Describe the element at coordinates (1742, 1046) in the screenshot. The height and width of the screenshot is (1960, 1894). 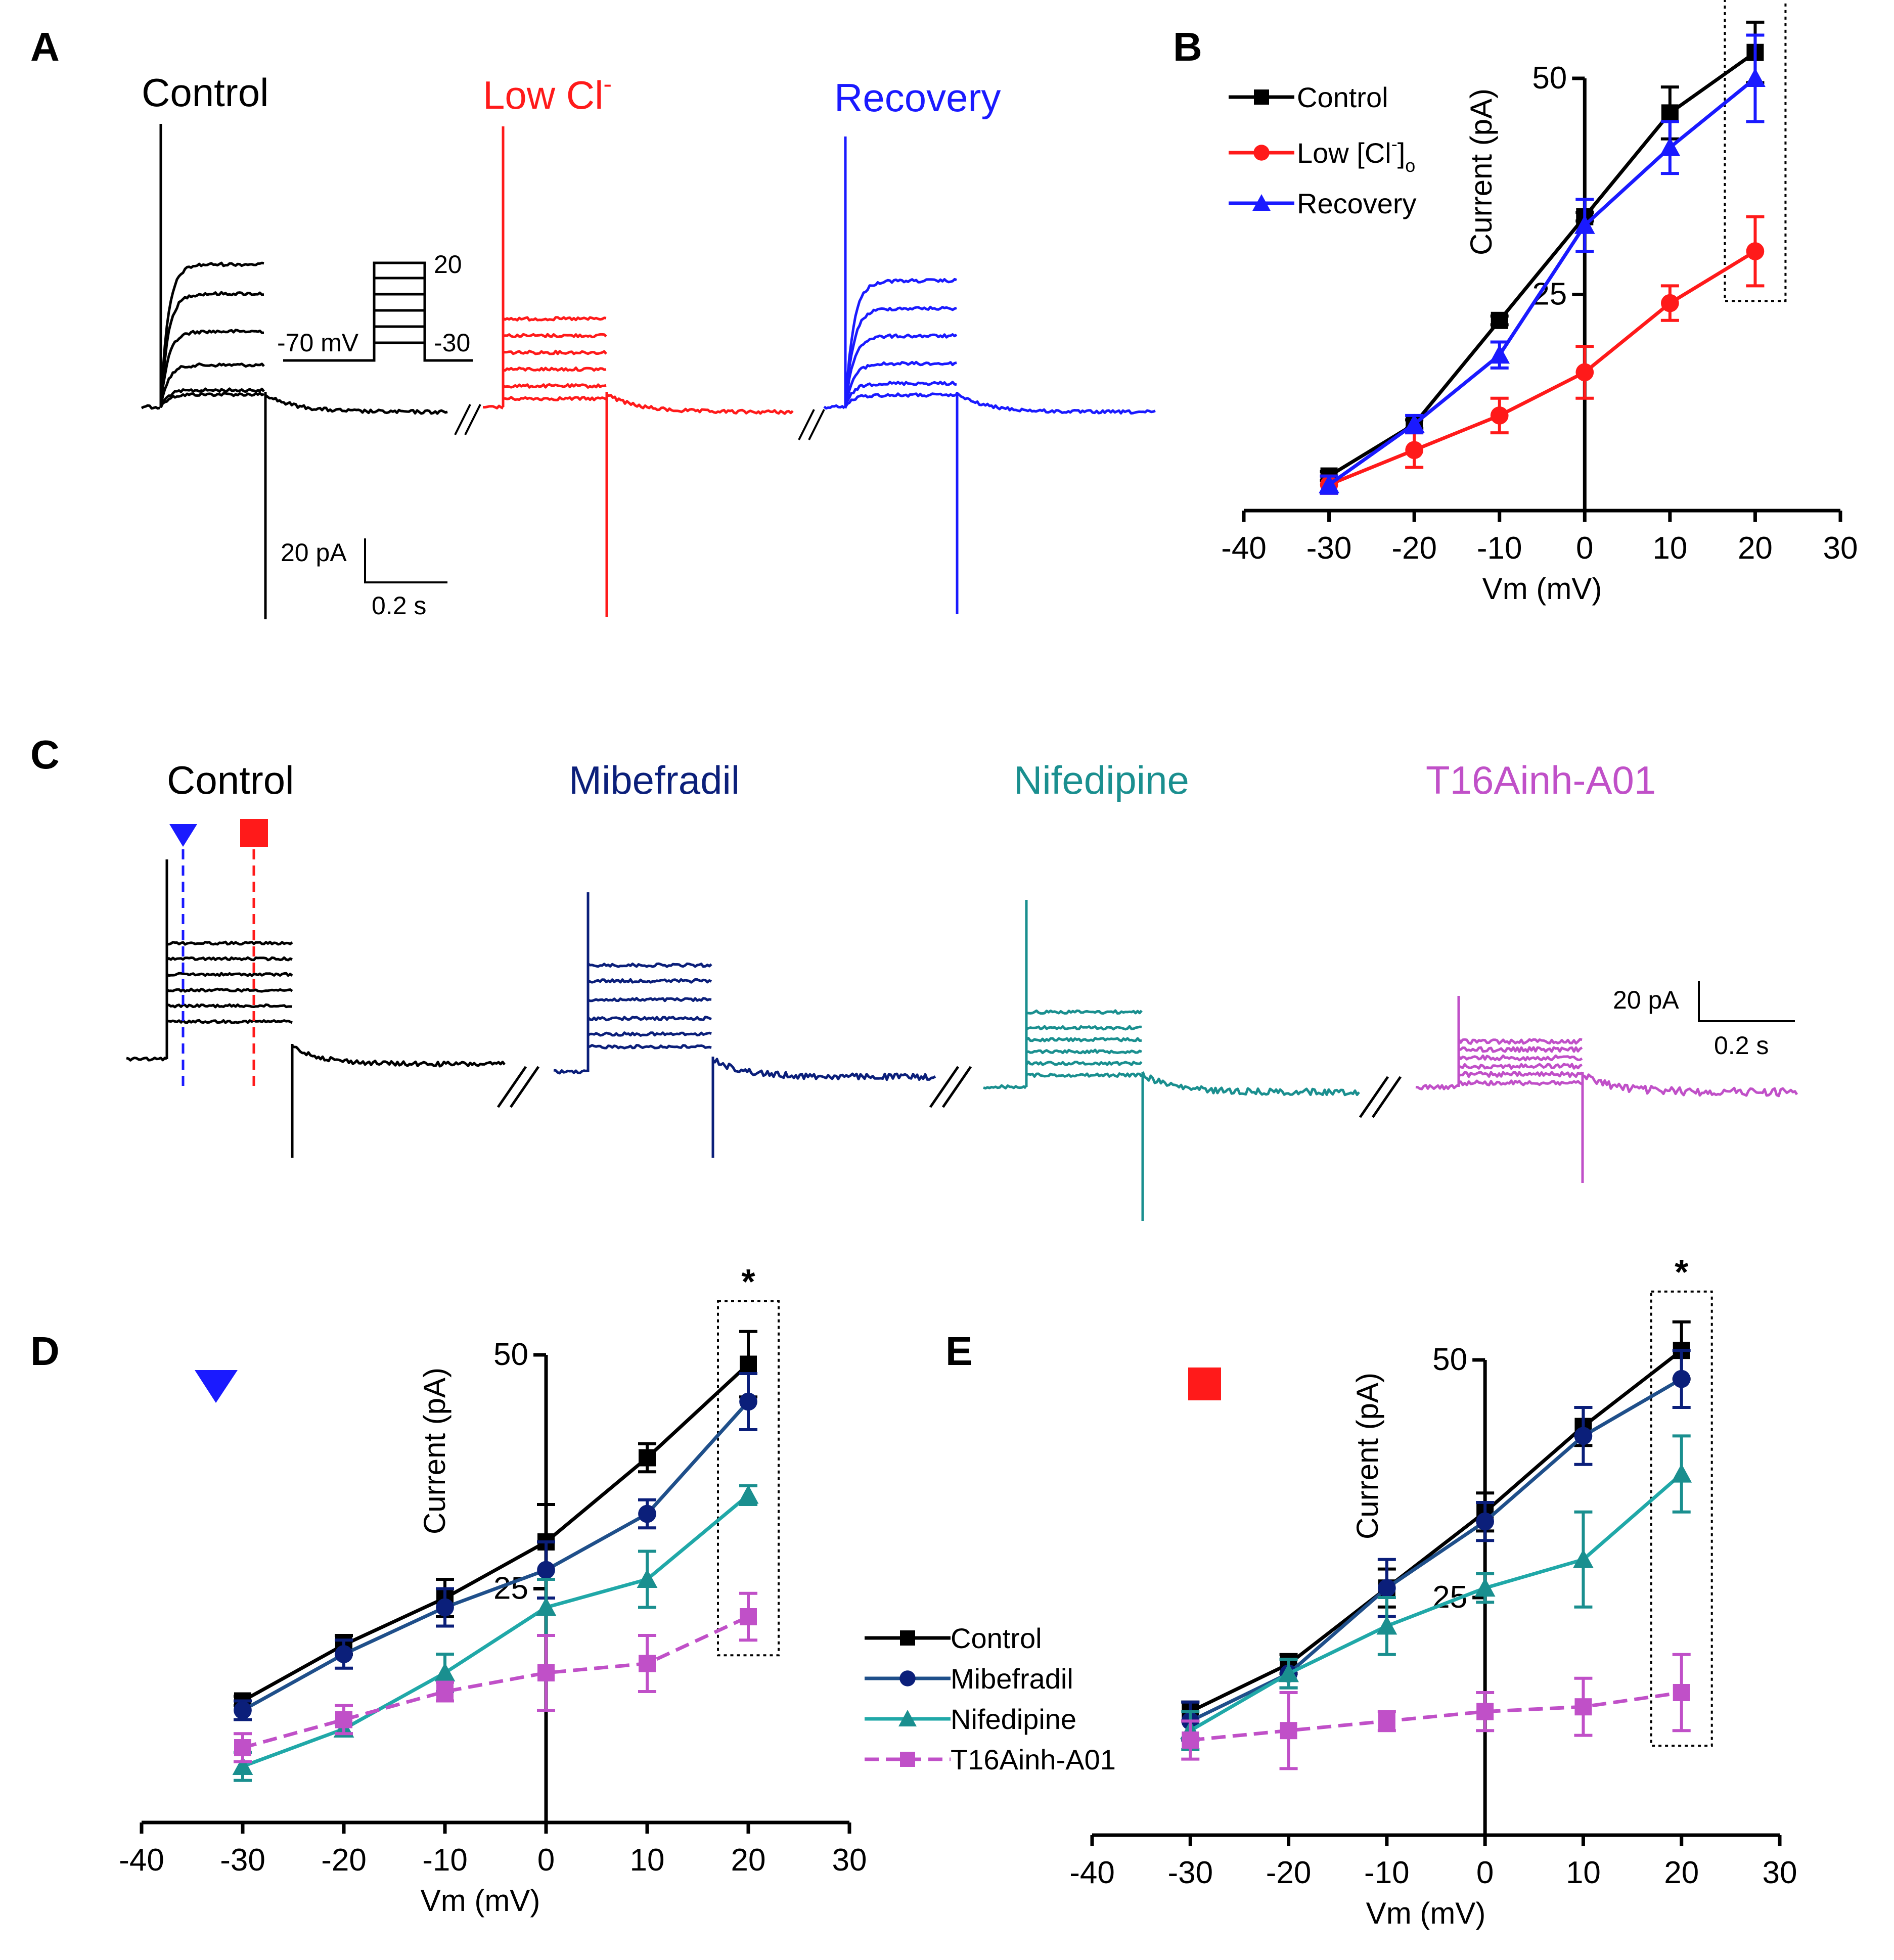
I see `scale-bar-time-c: 0.2 s` at that location.